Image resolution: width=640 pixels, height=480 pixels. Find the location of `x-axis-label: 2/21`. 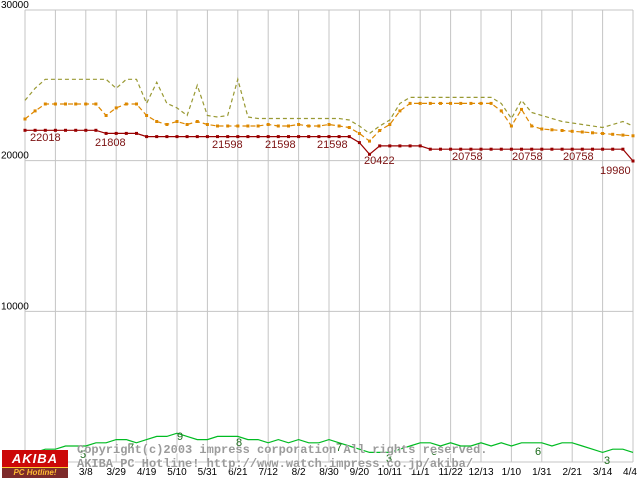

x-axis-label: 2/21 is located at coordinates (572, 472).